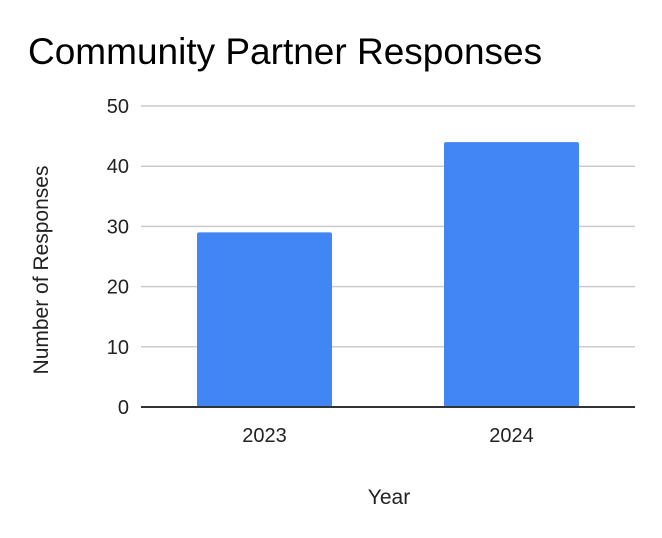 The image size is (662, 538). Describe the element at coordinates (118, 288) in the screenshot. I see `y-tick-label: 20` at that location.